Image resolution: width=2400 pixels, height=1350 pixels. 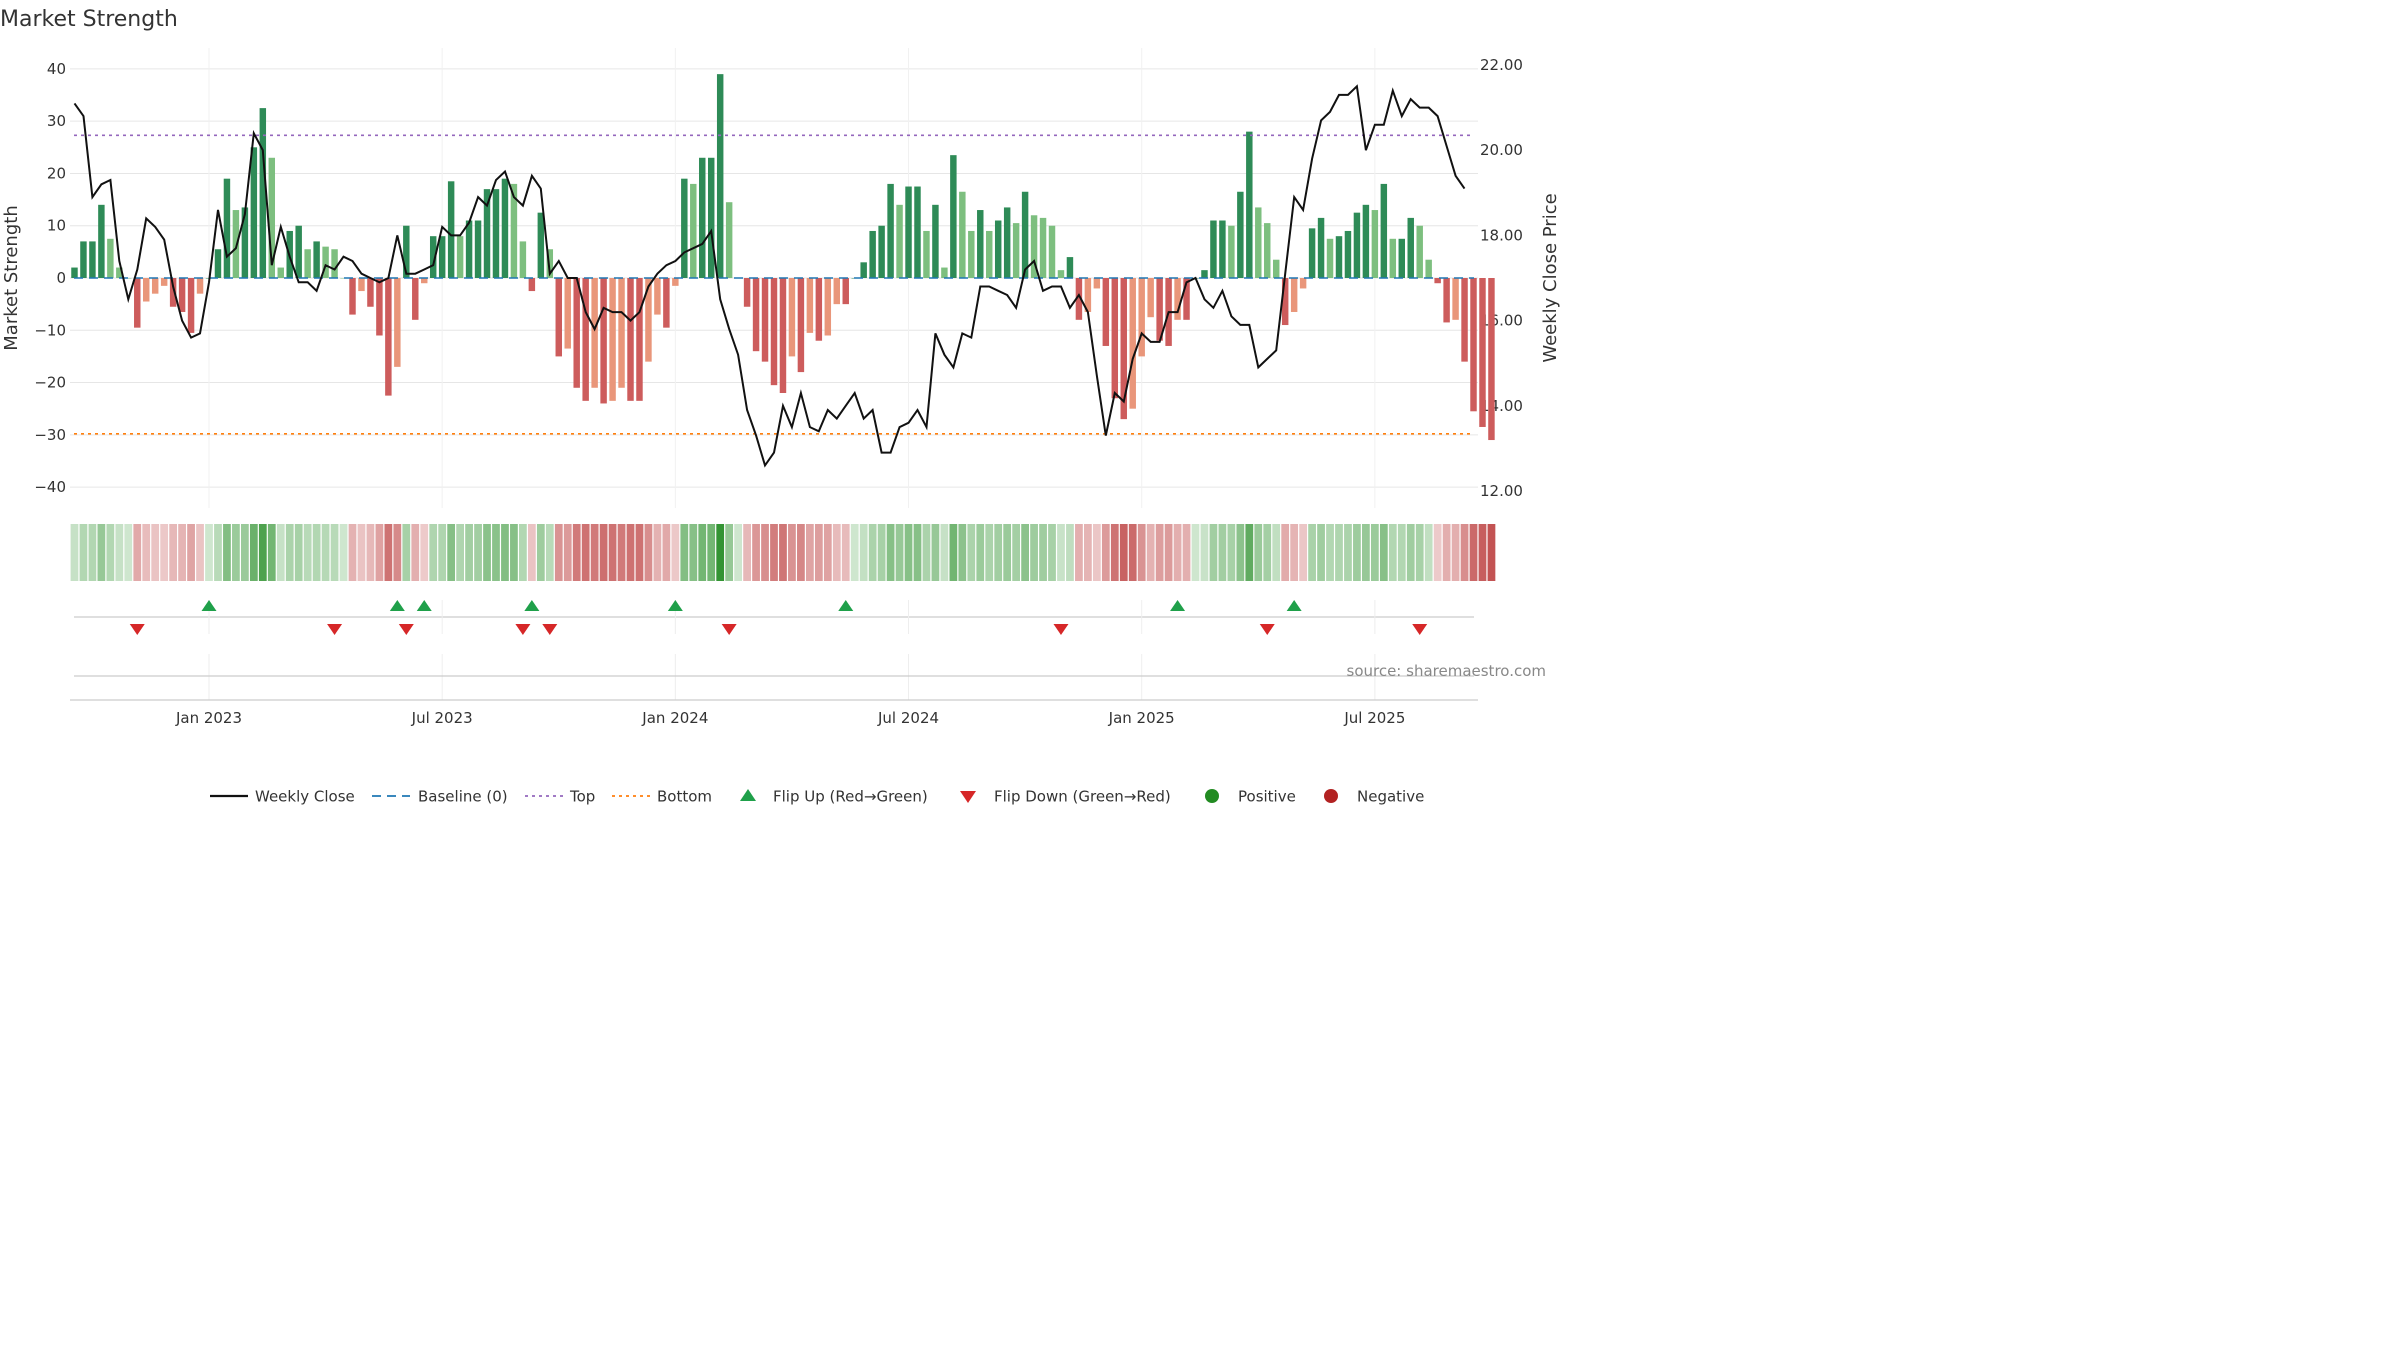 I want to click on reference-lines, so click(x=774, y=284).